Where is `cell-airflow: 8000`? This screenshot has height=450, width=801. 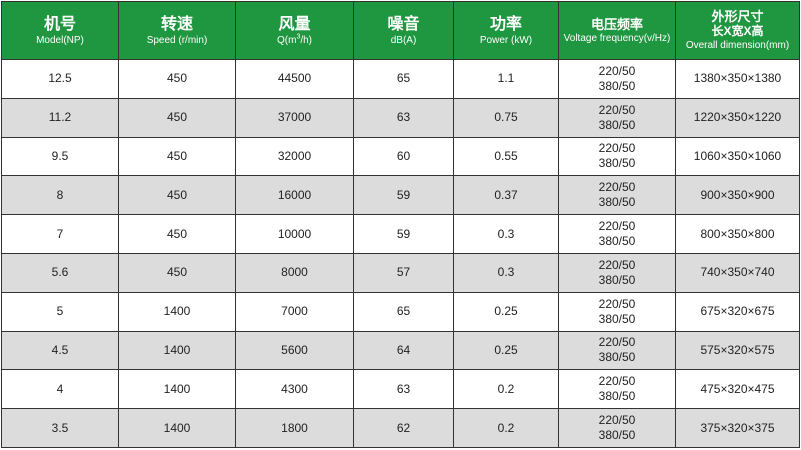 cell-airflow: 8000 is located at coordinates (294, 272).